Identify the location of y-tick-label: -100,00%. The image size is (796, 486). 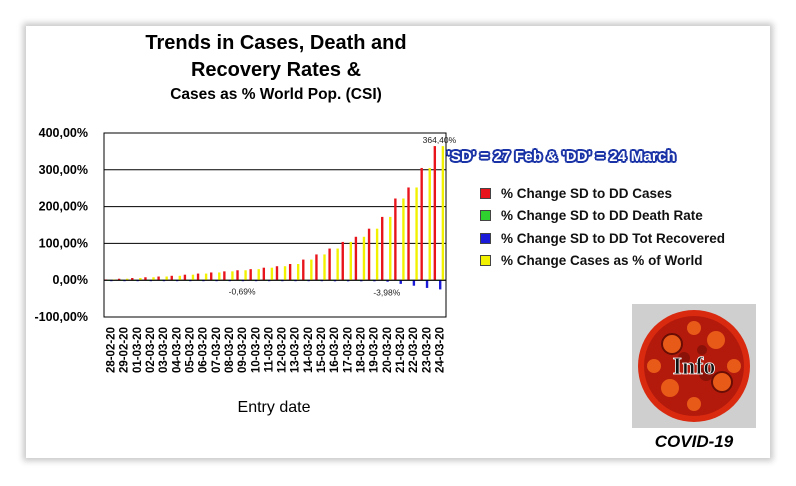
(61, 317).